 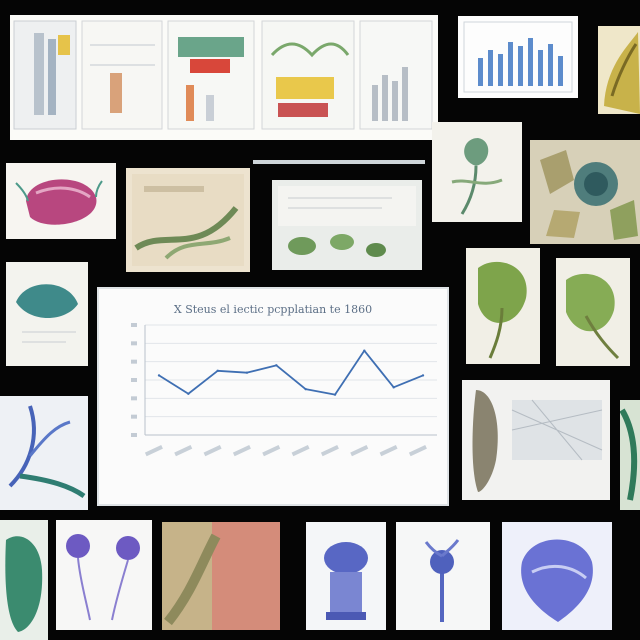 What do you see at coordinates (346, 576) in the screenshot?
I see `blue-vase-illustration` at bounding box center [346, 576].